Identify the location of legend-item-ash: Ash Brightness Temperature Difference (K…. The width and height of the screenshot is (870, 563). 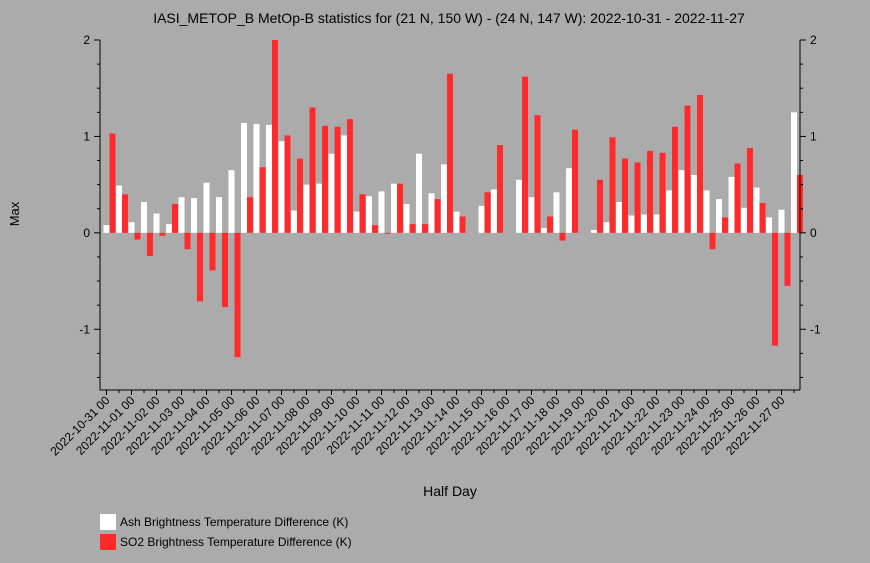
(226, 522).